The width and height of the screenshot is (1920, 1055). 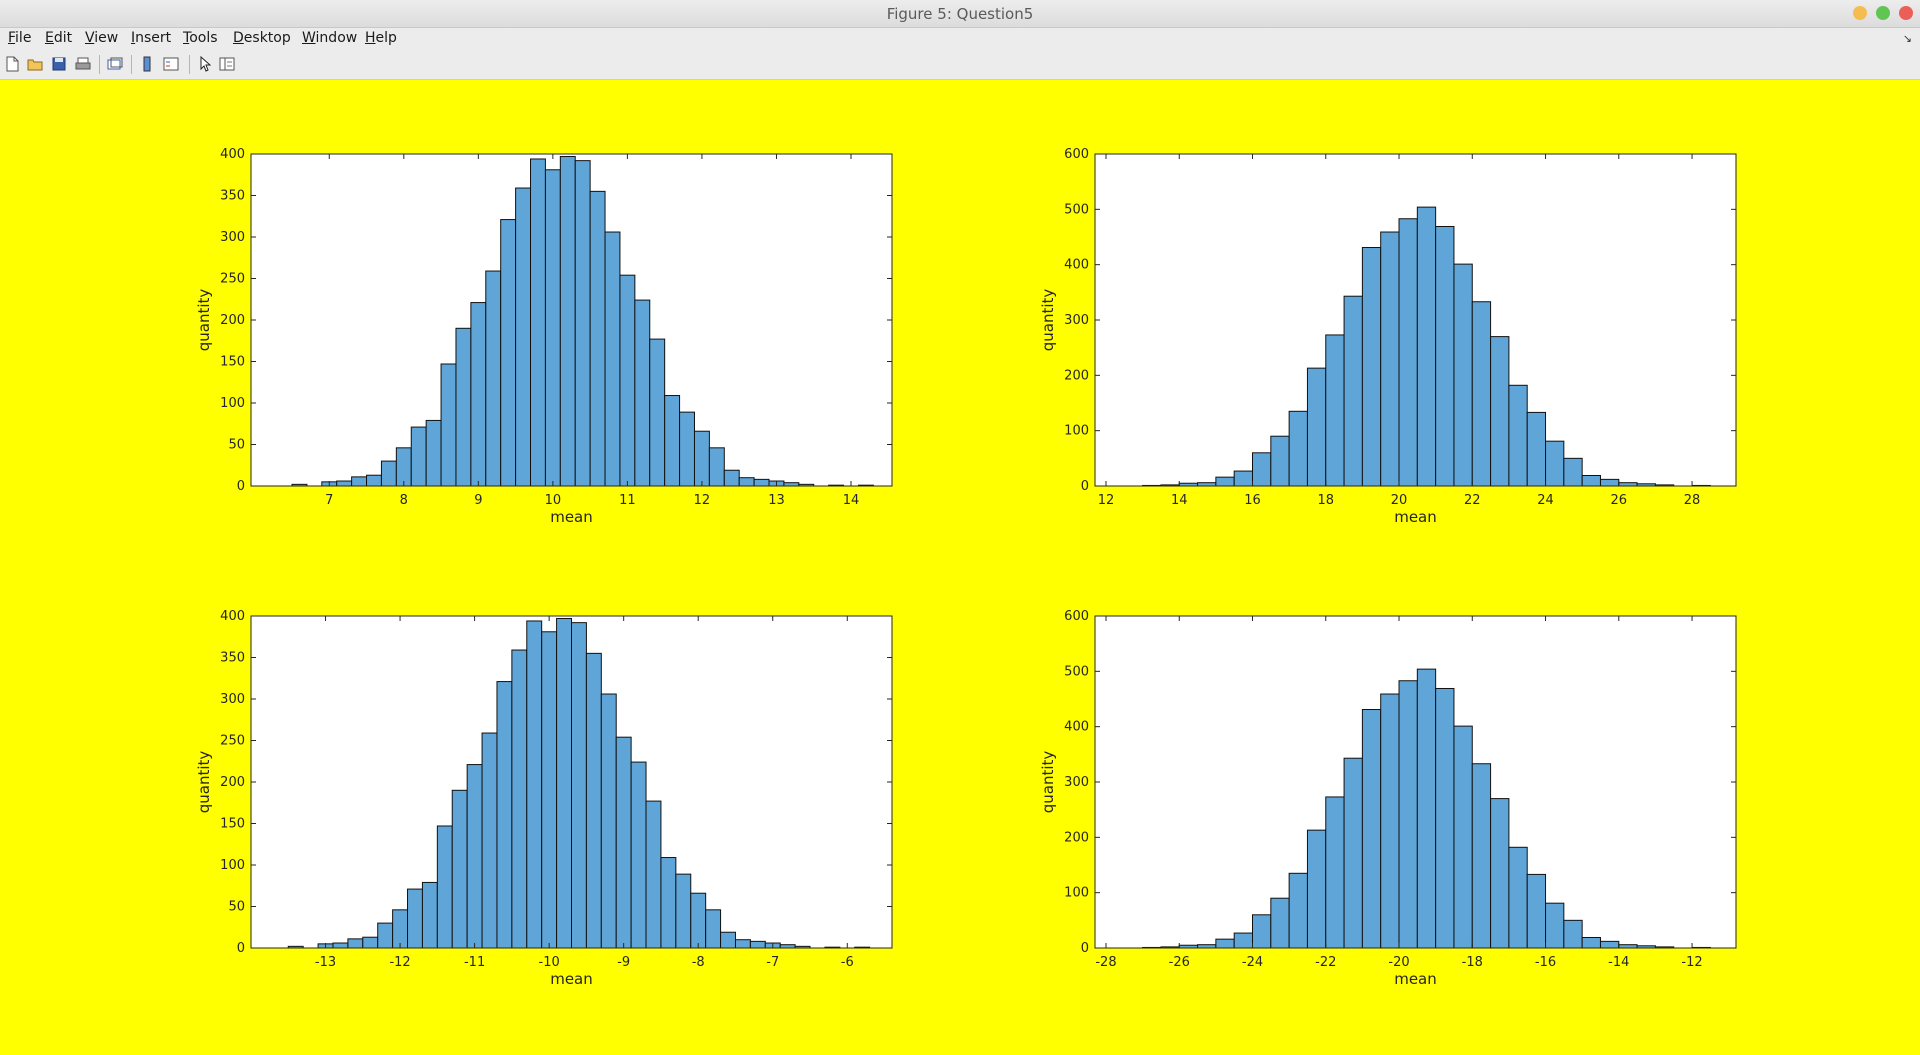 What do you see at coordinates (1545, 962) in the screenshot?
I see `x-tick-label: -16` at bounding box center [1545, 962].